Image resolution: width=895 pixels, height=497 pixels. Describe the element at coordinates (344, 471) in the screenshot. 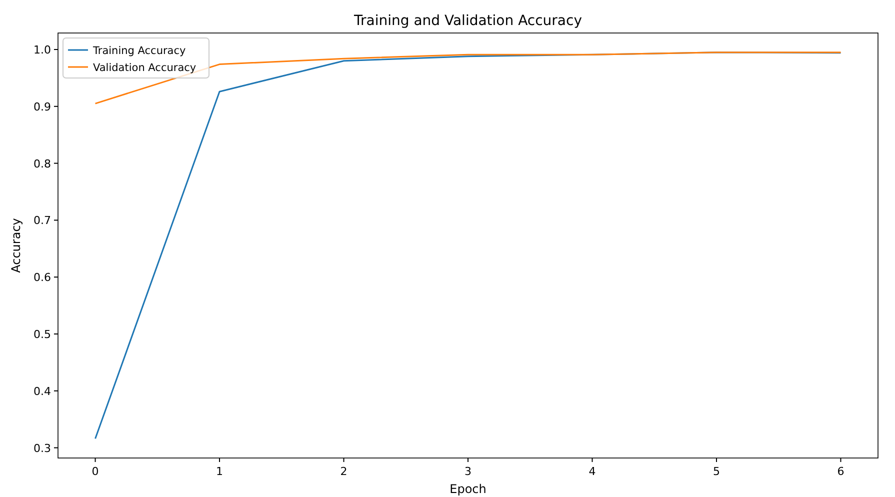

I see `x-tick-label: 2` at that location.